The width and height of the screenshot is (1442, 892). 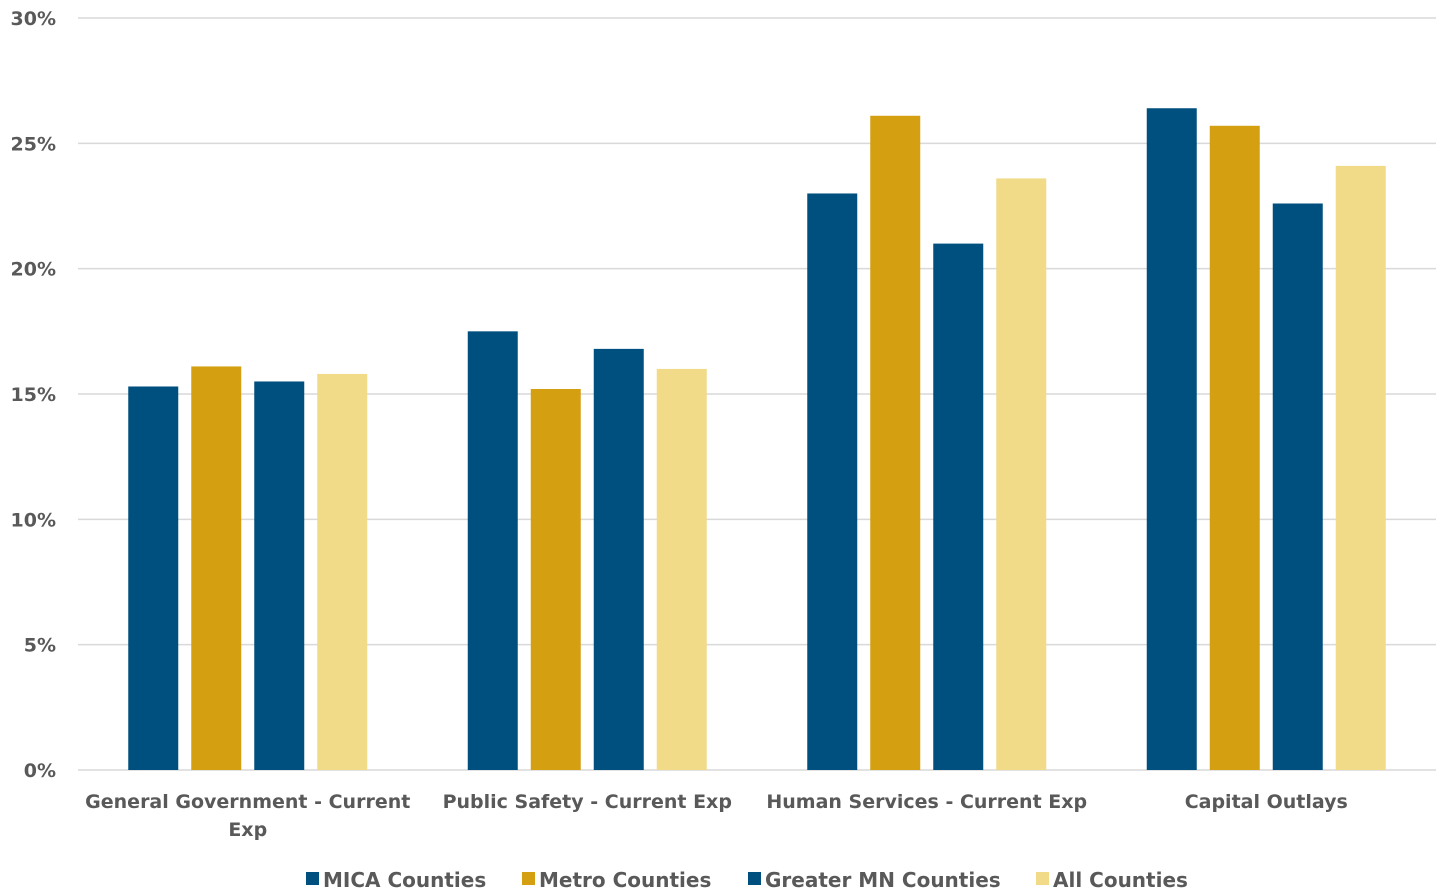 What do you see at coordinates (40, 646) in the screenshot?
I see `y-tick-label: 5%` at bounding box center [40, 646].